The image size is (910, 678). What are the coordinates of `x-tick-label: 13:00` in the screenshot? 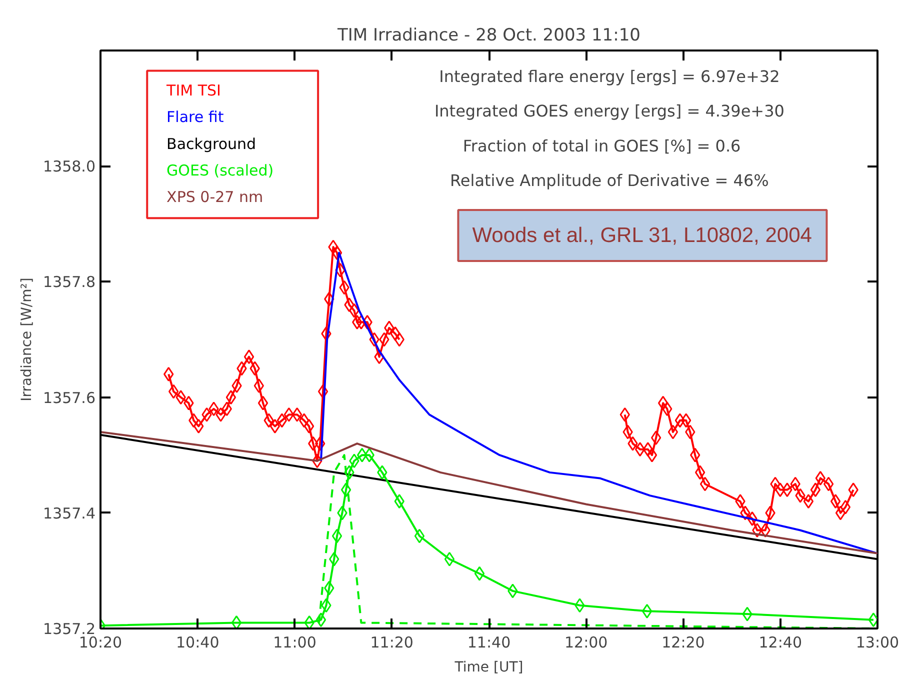 It's located at (878, 643).